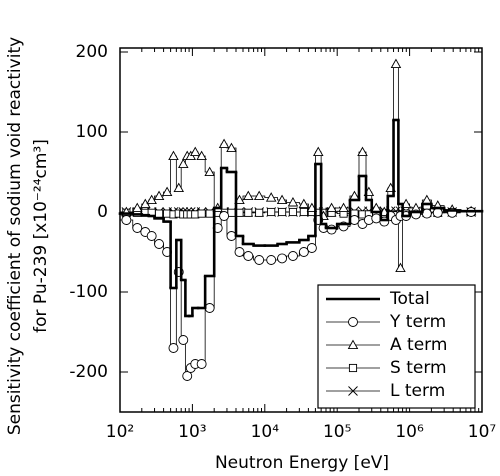  I want to click on x-tick-label: 10⁴, so click(265, 432).